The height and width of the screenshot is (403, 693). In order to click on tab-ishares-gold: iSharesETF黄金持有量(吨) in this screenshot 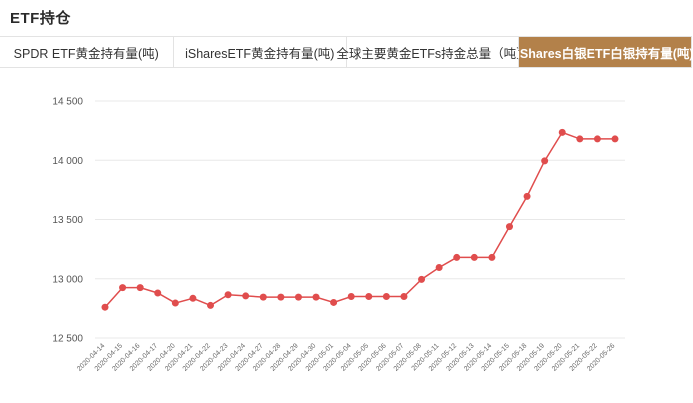, I will do `click(260, 52)`.